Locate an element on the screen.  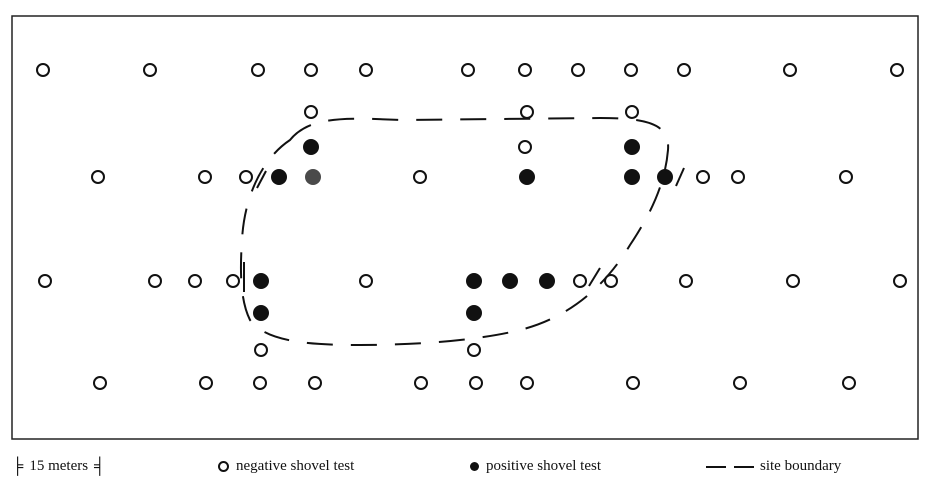
boundary-label: site boundary is located at coordinates (801, 466).